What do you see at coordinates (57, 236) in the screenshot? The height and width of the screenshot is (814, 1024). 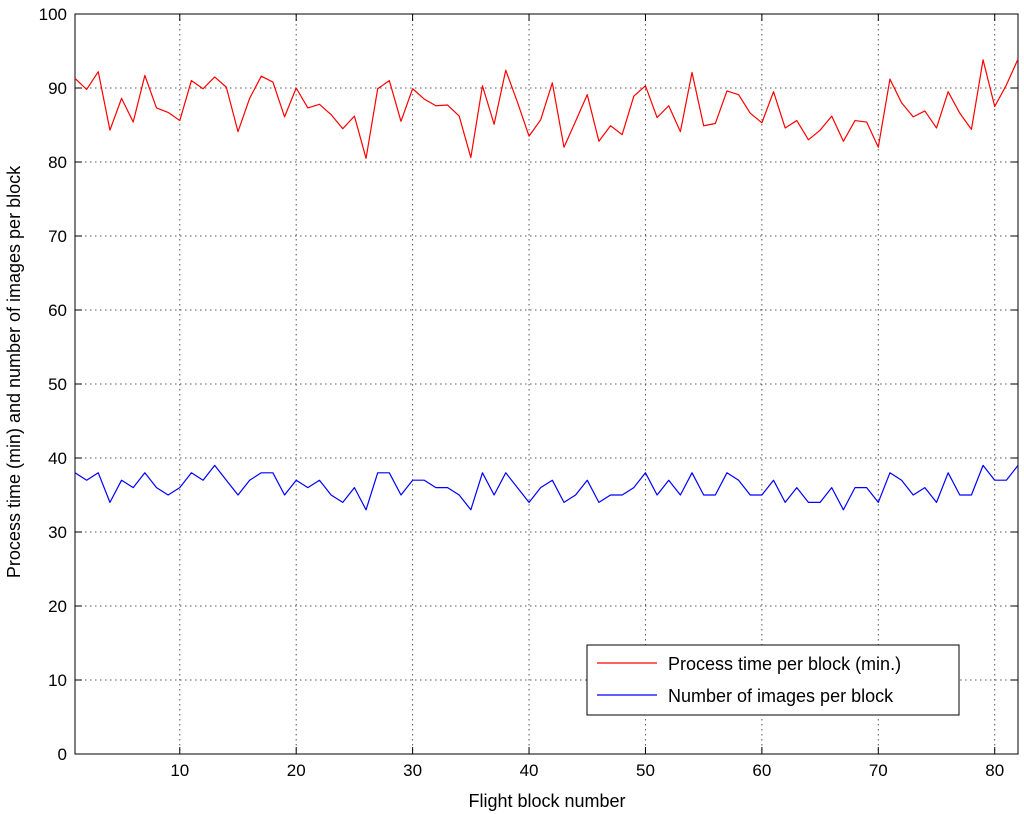 I see `y-tick-label: 70` at bounding box center [57, 236].